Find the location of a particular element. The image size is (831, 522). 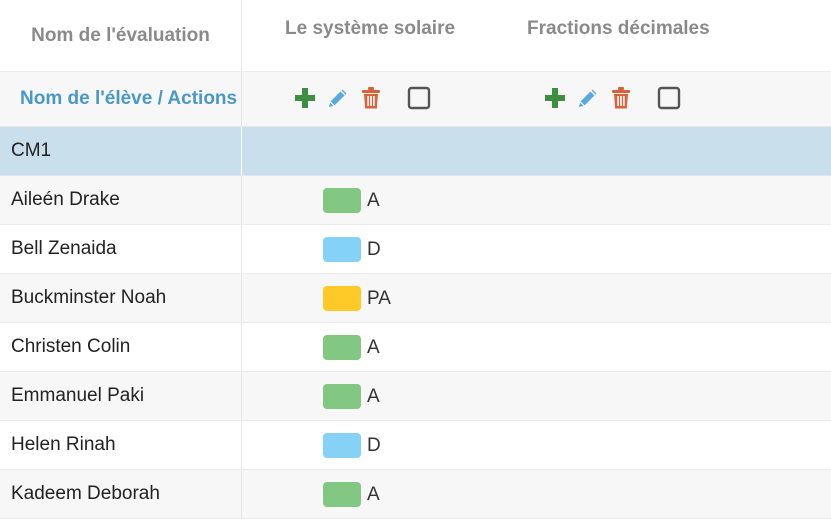

evaluation-2-actions is located at coordinates (612, 98).